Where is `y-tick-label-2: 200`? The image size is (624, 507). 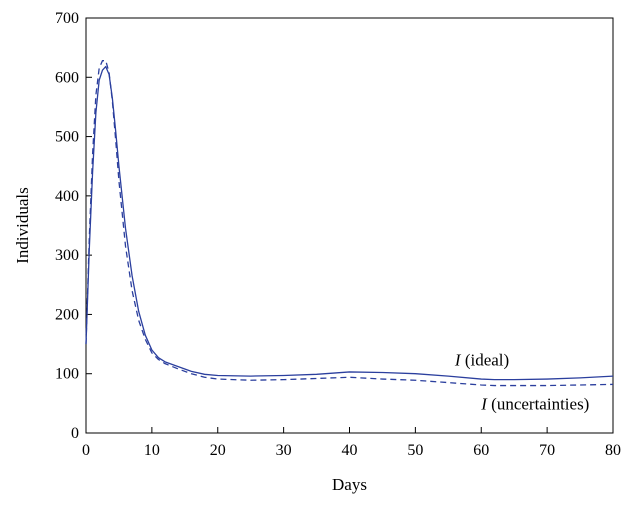 y-tick-label-2: 200 is located at coordinates (67, 314).